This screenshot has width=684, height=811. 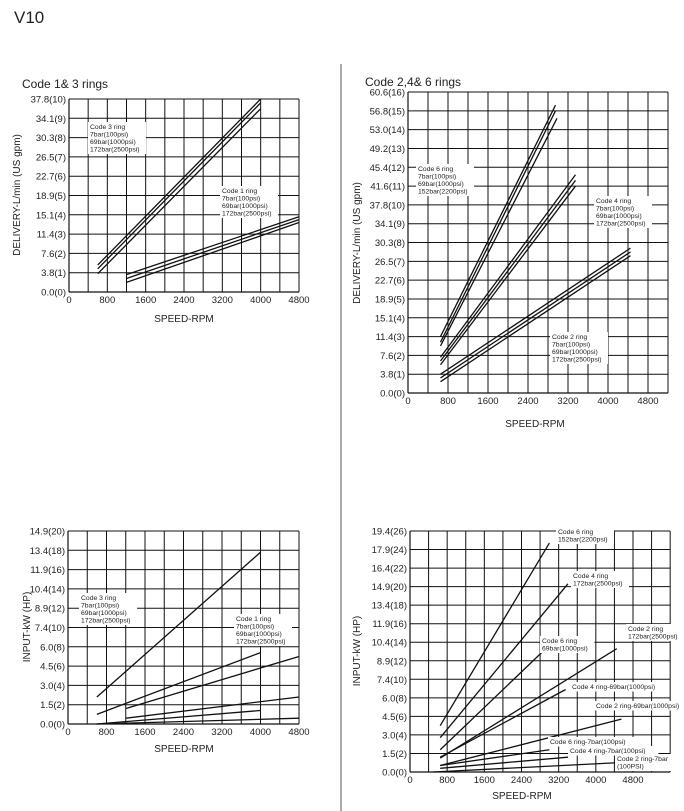 I want to click on chart-title: Code 2,4& 6 rings, so click(x=413, y=82).